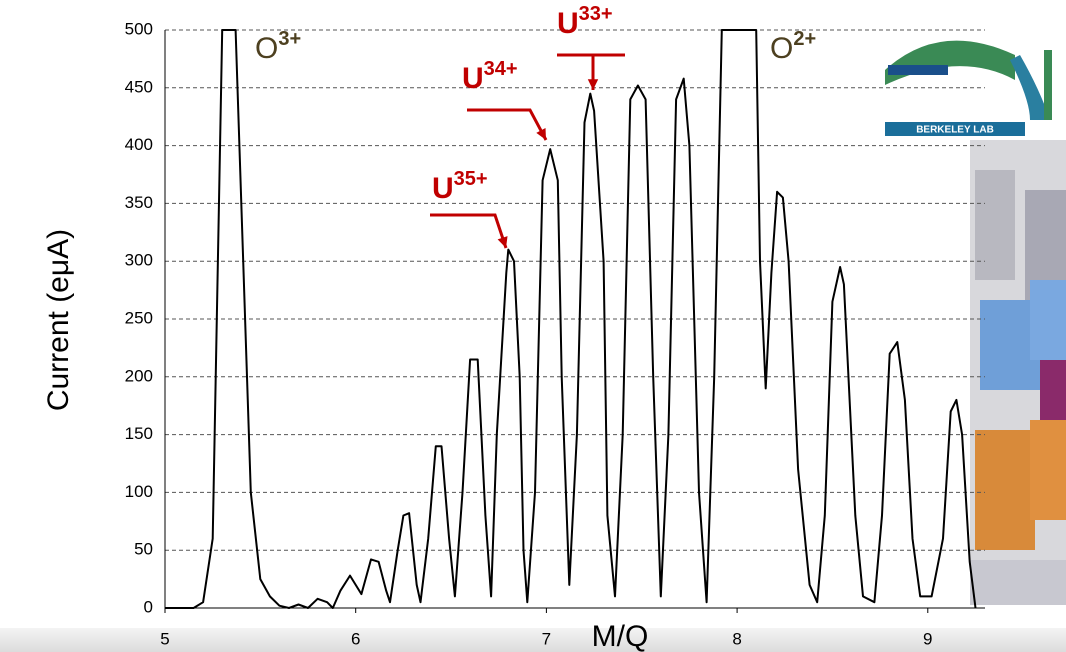 The width and height of the screenshot is (1066, 652). Describe the element at coordinates (143, 549) in the screenshot. I see `y-tick-label: 50` at that location.